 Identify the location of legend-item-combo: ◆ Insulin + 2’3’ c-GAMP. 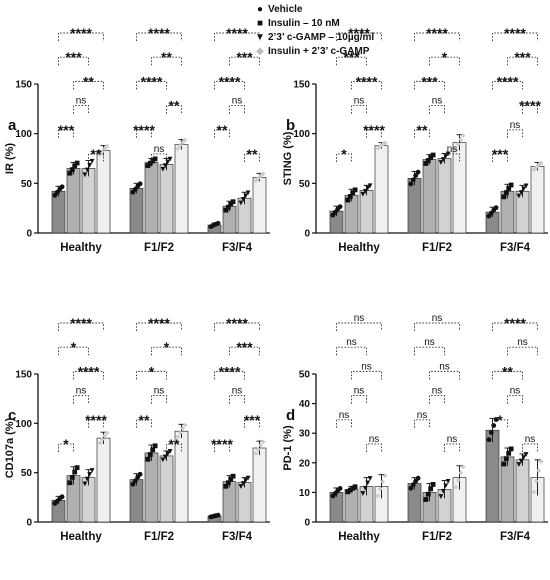
(313, 51).